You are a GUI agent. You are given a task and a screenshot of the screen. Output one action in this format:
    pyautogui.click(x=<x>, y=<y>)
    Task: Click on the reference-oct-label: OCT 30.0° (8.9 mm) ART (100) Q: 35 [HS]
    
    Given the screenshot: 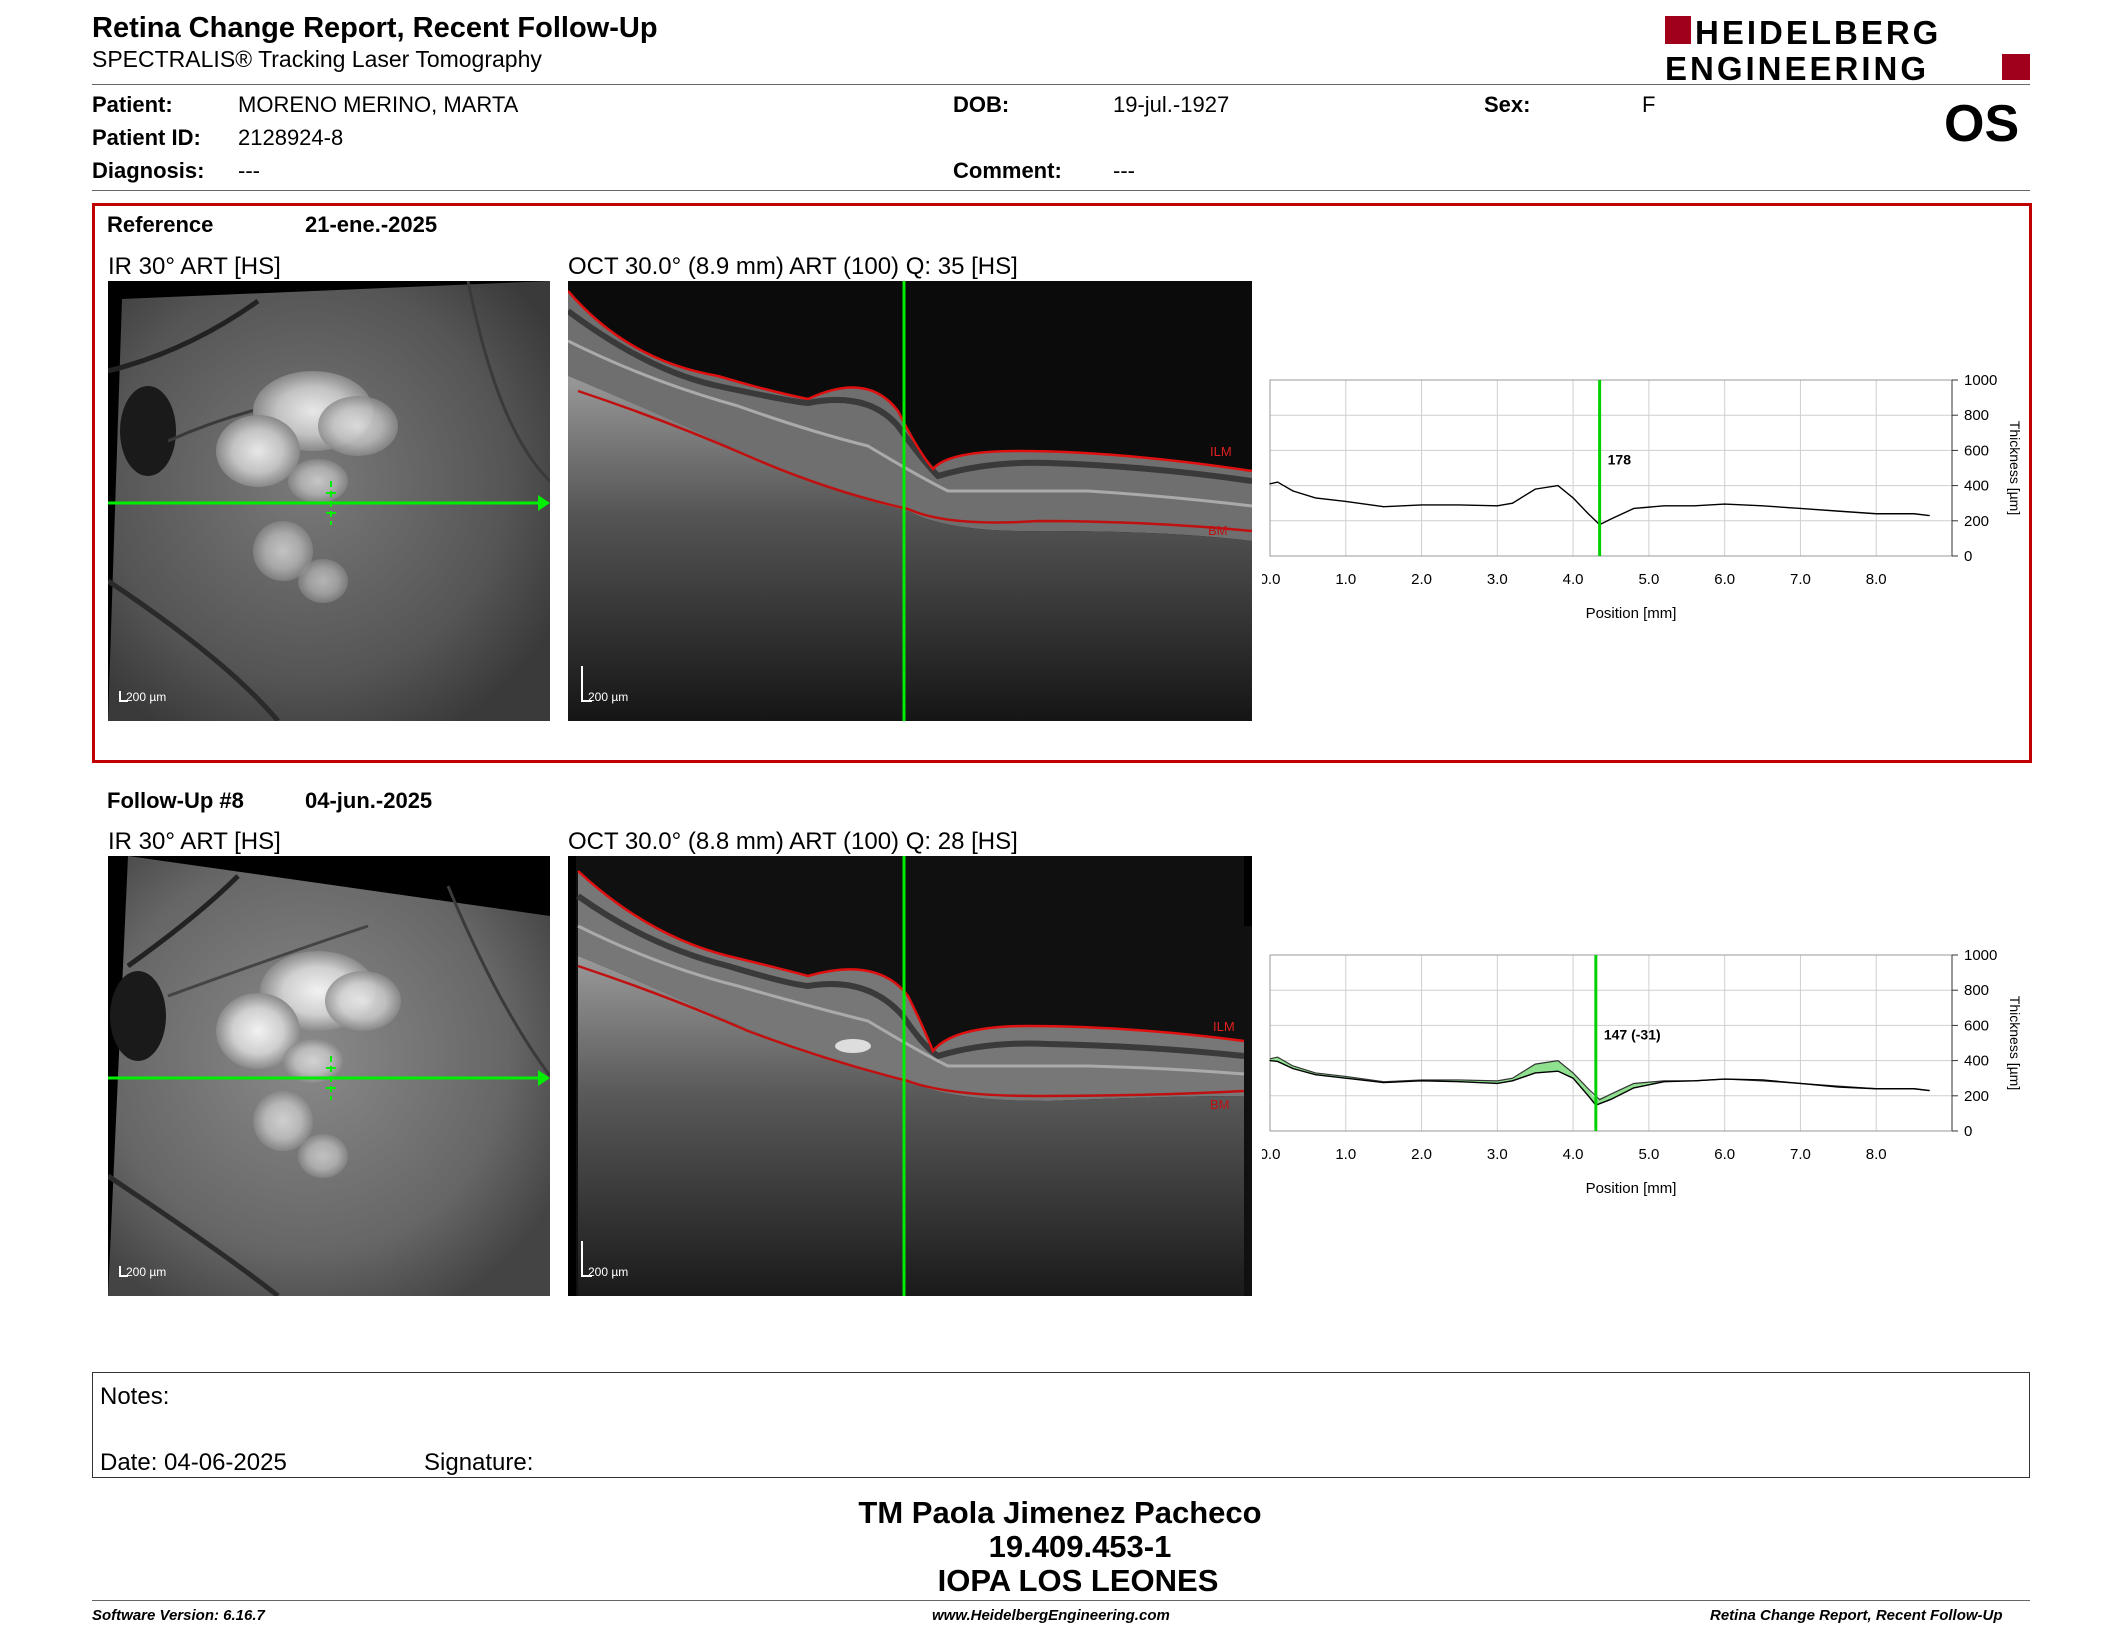 What is the action you would take?
    pyautogui.click(x=793, y=266)
    